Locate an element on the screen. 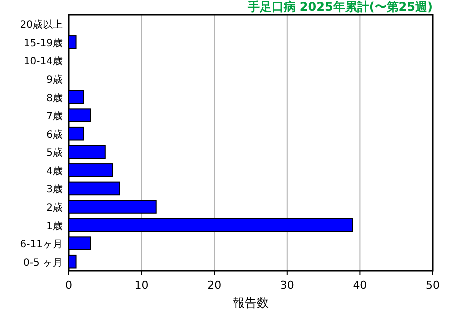  x-tick-label: 0 is located at coordinates (69, 285).